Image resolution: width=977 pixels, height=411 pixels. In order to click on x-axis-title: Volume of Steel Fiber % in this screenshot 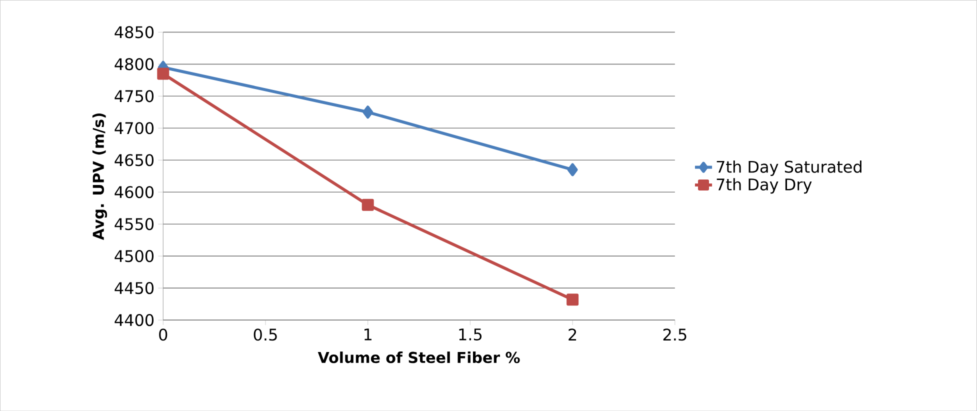, I will do `click(419, 357)`.